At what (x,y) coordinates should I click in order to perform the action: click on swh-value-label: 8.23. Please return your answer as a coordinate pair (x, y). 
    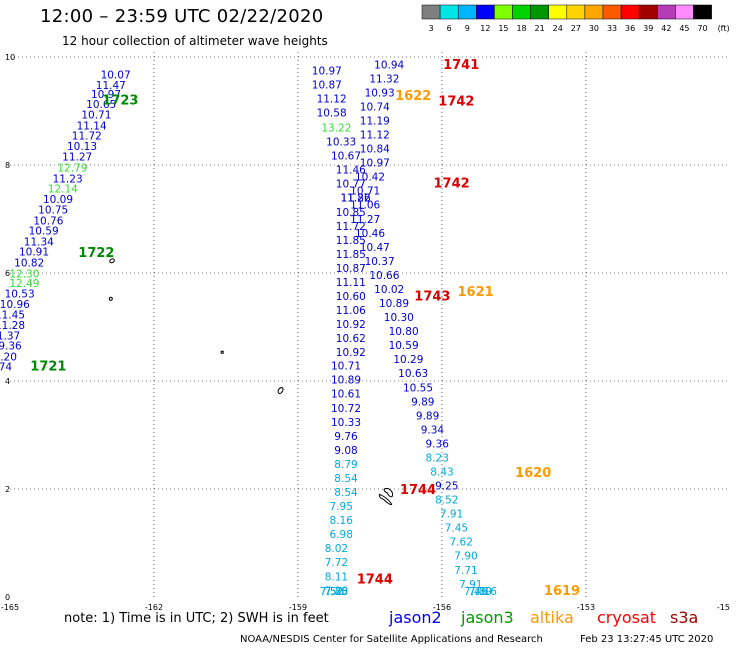
    Looking at the image, I should click on (437, 458).